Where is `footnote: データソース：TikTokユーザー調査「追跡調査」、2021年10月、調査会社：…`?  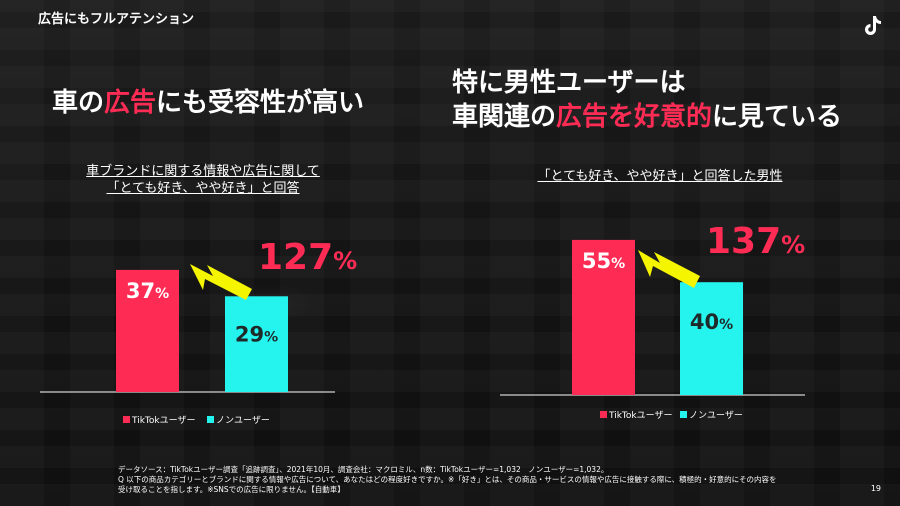
footnote: データソース：TikTokユーザー調査「追跡調査」、2021年10月、調査会社：… is located at coordinates (447, 480).